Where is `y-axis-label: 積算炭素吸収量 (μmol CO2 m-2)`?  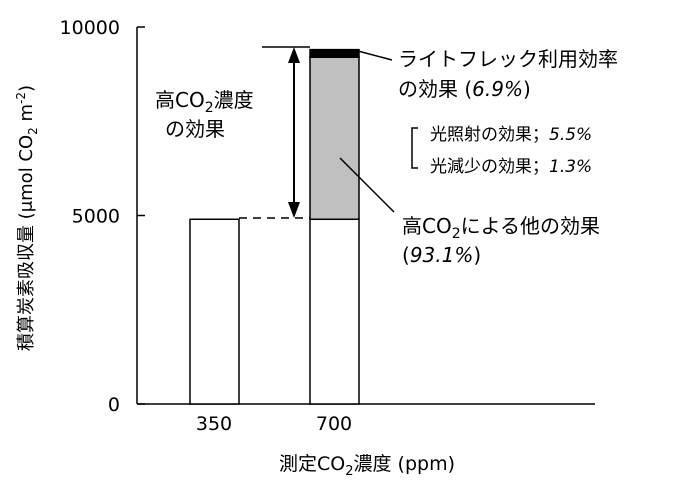
y-axis-label: 積算炭素吸収量 (μmol CO2 m-2) is located at coordinates (27, 218).